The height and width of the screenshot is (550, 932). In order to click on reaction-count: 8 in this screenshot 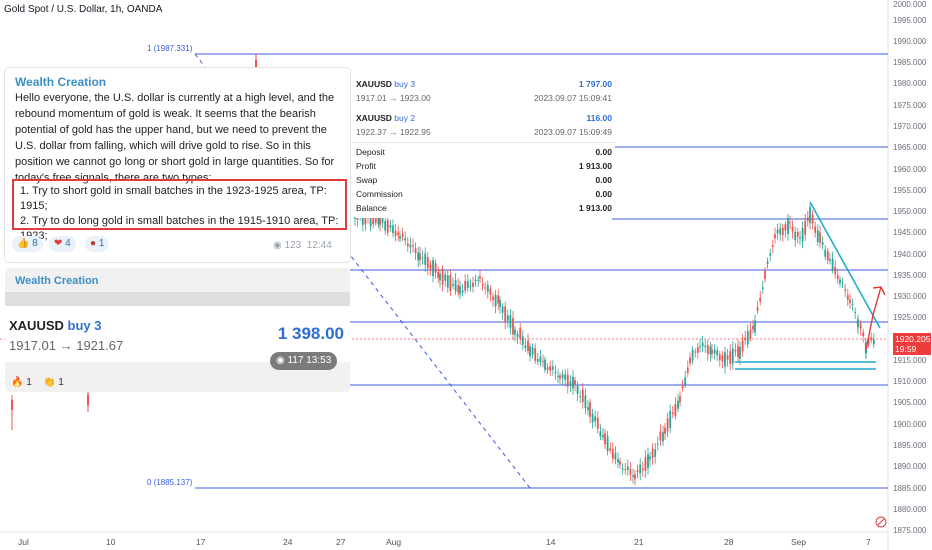, I will do `click(35, 243)`.